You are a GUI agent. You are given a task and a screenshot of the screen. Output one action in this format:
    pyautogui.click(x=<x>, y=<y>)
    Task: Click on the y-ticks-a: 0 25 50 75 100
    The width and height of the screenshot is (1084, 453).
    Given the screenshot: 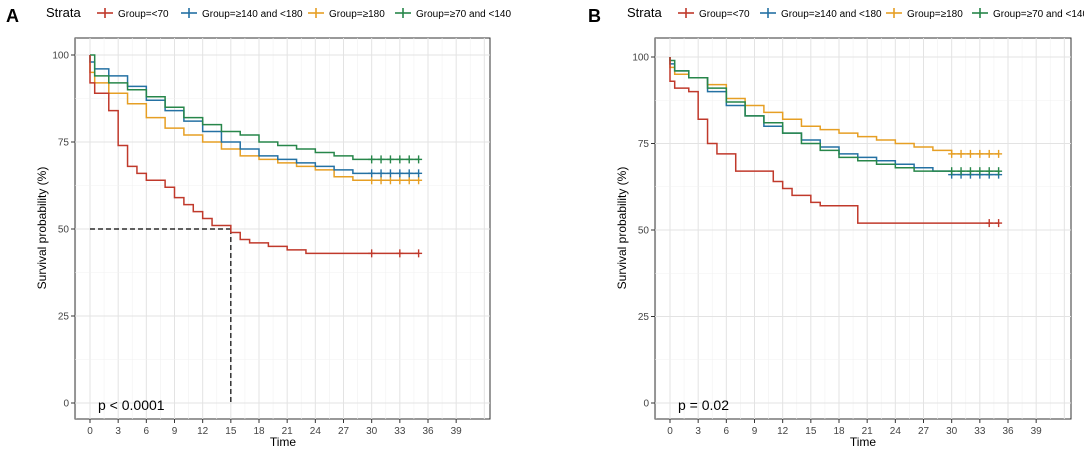 What is the action you would take?
    pyautogui.click(x=63, y=230)
    